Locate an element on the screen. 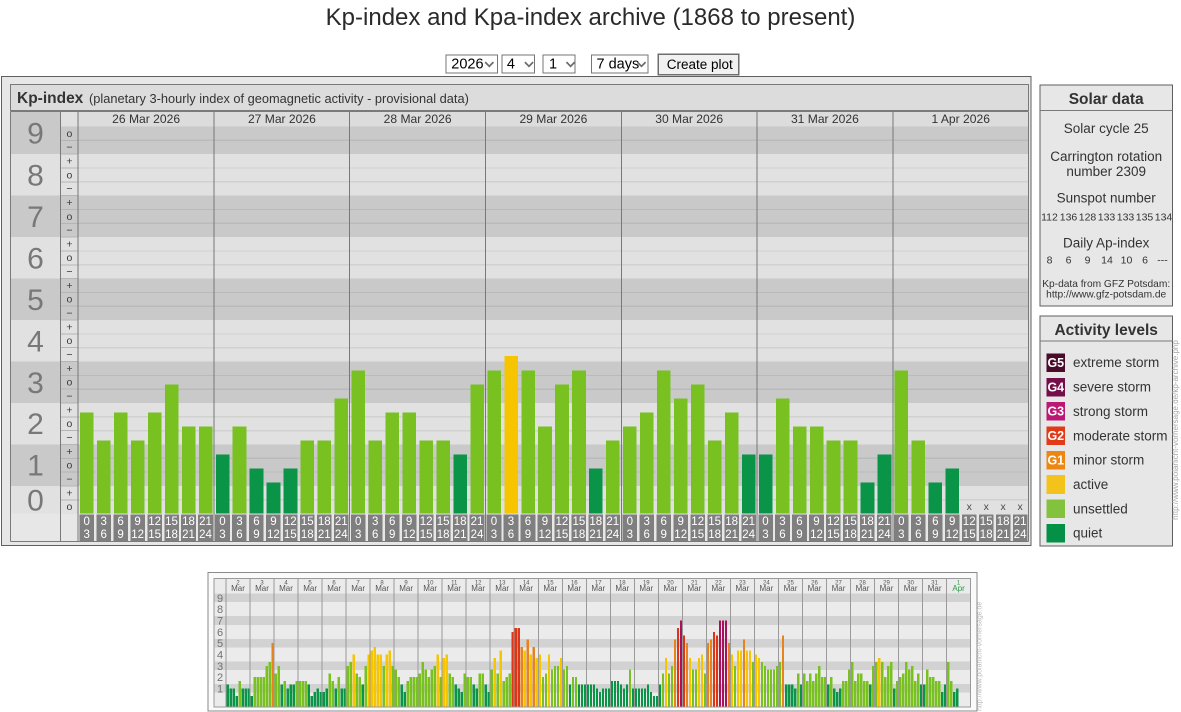 This screenshot has height=712, width=1181. svg-text: Daily Ap-index is located at coordinates (1106, 243).